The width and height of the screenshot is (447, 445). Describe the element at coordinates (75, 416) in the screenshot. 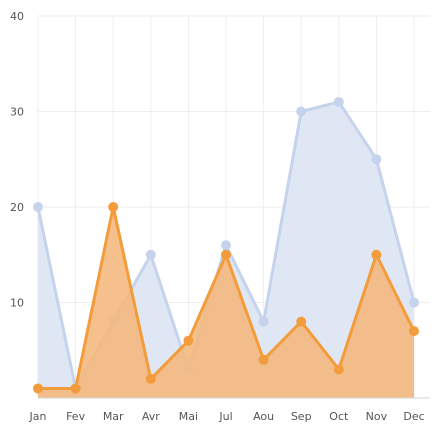

I see `x-tick-label: Fev` at that location.